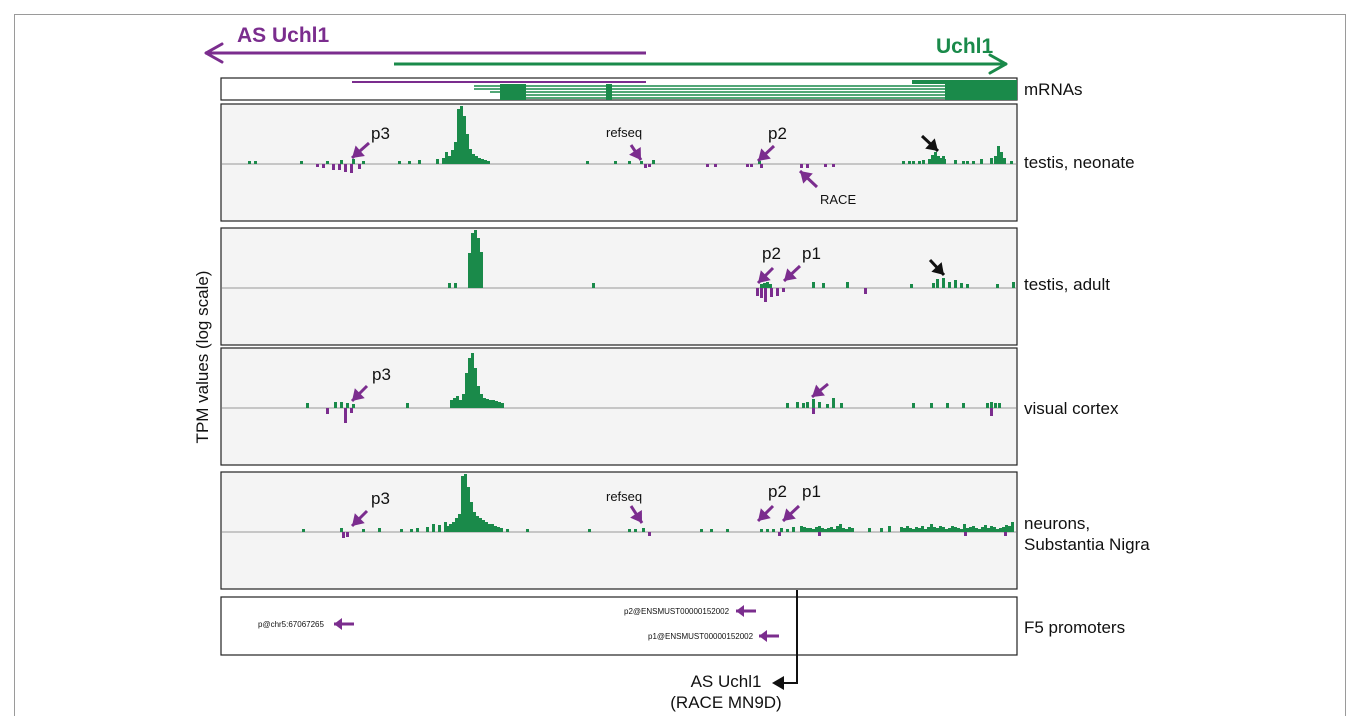 This screenshot has height=716, width=1358. What do you see at coordinates (701, 64) in the screenshot?
I see `sense-gene-arrow` at bounding box center [701, 64].